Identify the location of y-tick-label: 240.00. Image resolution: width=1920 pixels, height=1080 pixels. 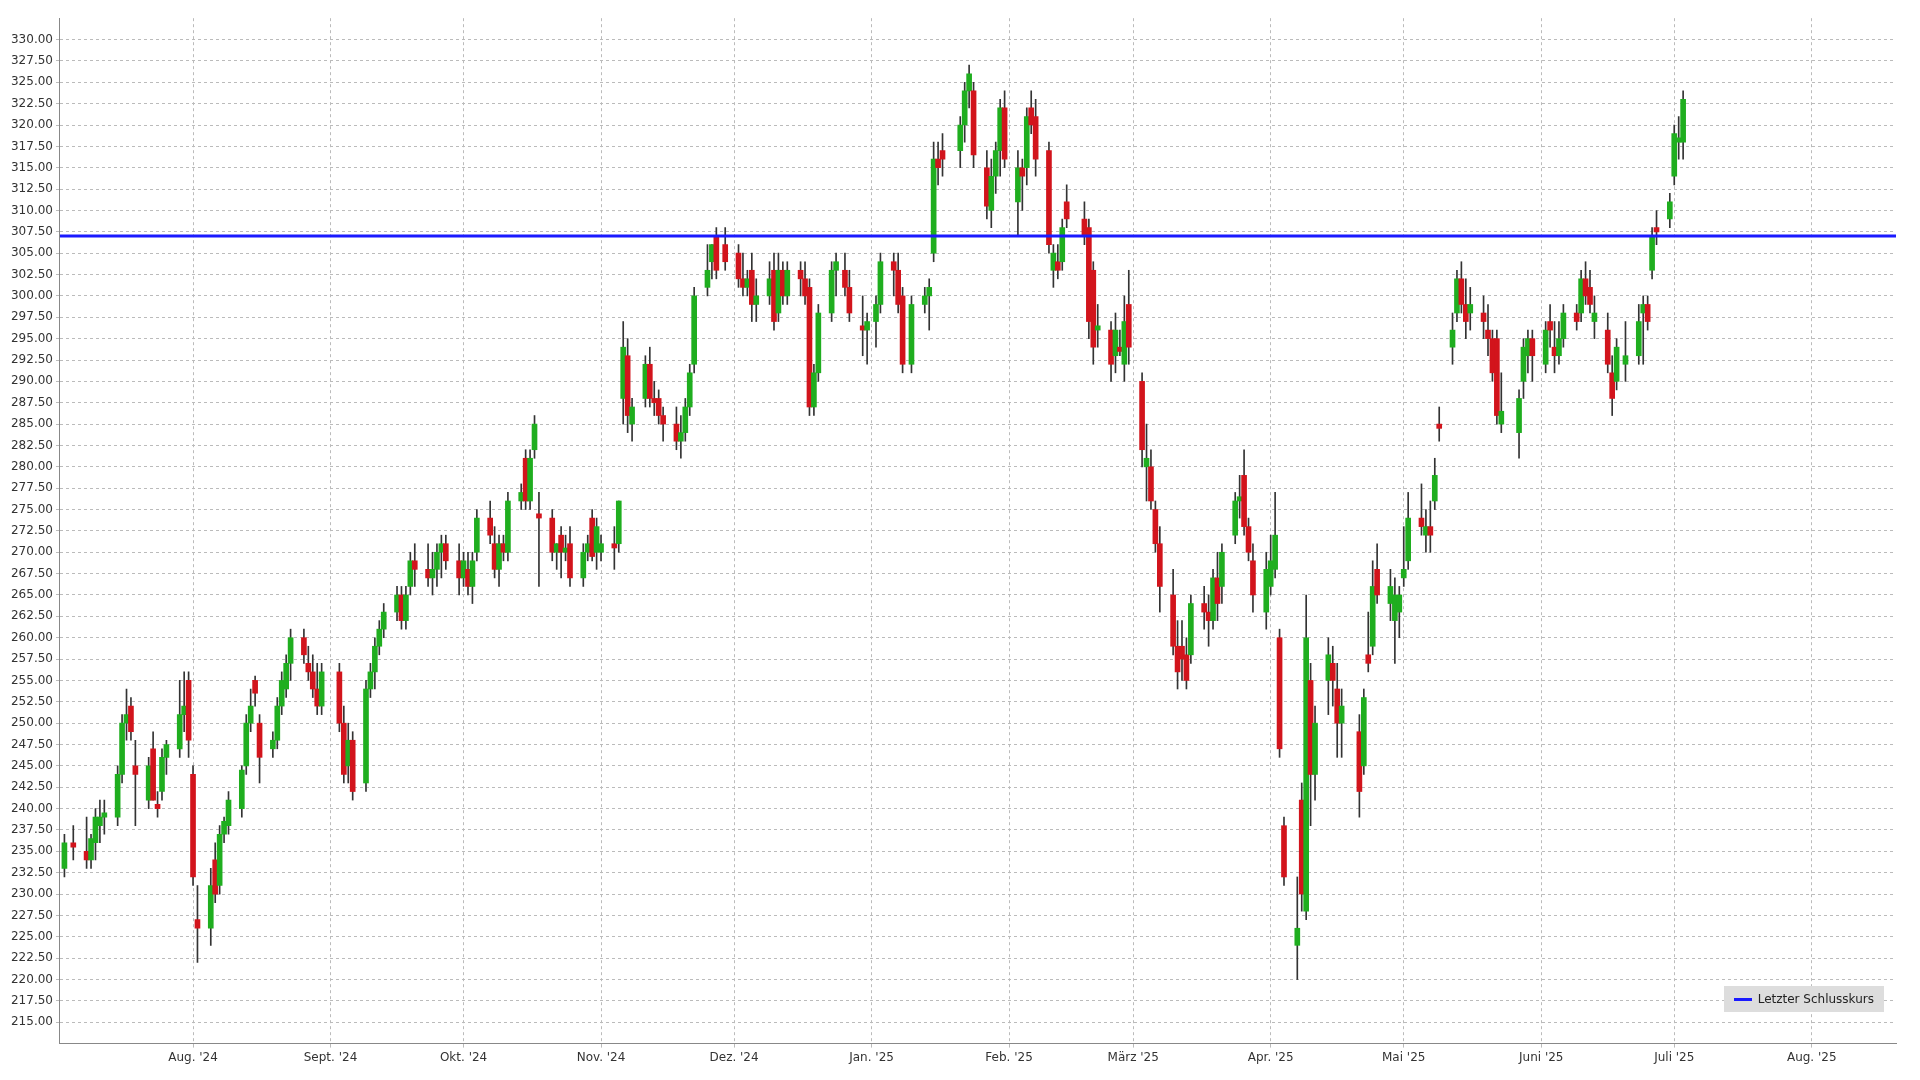
(31, 807).